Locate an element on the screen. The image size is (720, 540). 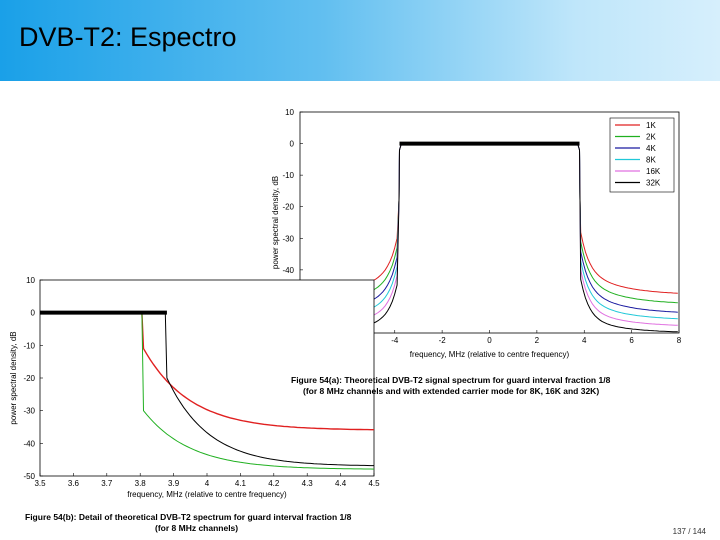
y-tick-label-54b: -20 is located at coordinates (29, 378).